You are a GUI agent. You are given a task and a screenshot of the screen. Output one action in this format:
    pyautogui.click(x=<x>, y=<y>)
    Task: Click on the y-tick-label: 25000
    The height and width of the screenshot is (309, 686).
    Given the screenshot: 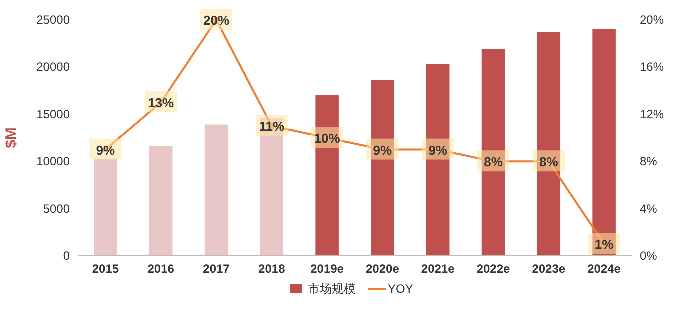 What is the action you would take?
    pyautogui.click(x=53, y=20)
    